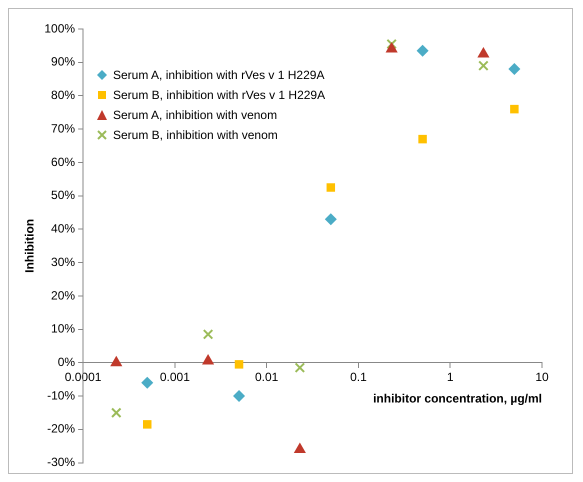  I want to click on x-tick-label: 10, so click(542, 377).